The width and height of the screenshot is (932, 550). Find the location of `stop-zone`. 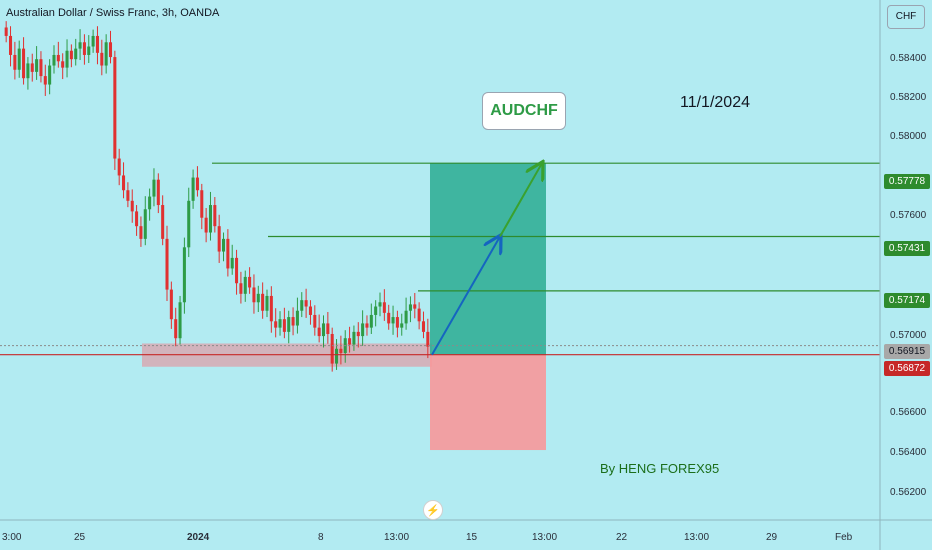

stop-zone is located at coordinates (488, 402).